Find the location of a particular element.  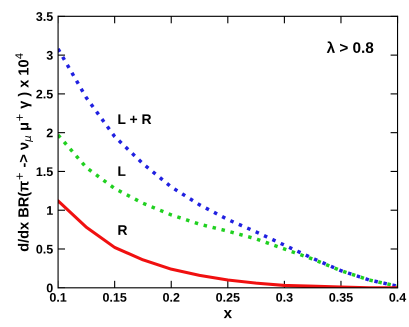

y-tick-label: 3.5 is located at coordinates (44, 17).